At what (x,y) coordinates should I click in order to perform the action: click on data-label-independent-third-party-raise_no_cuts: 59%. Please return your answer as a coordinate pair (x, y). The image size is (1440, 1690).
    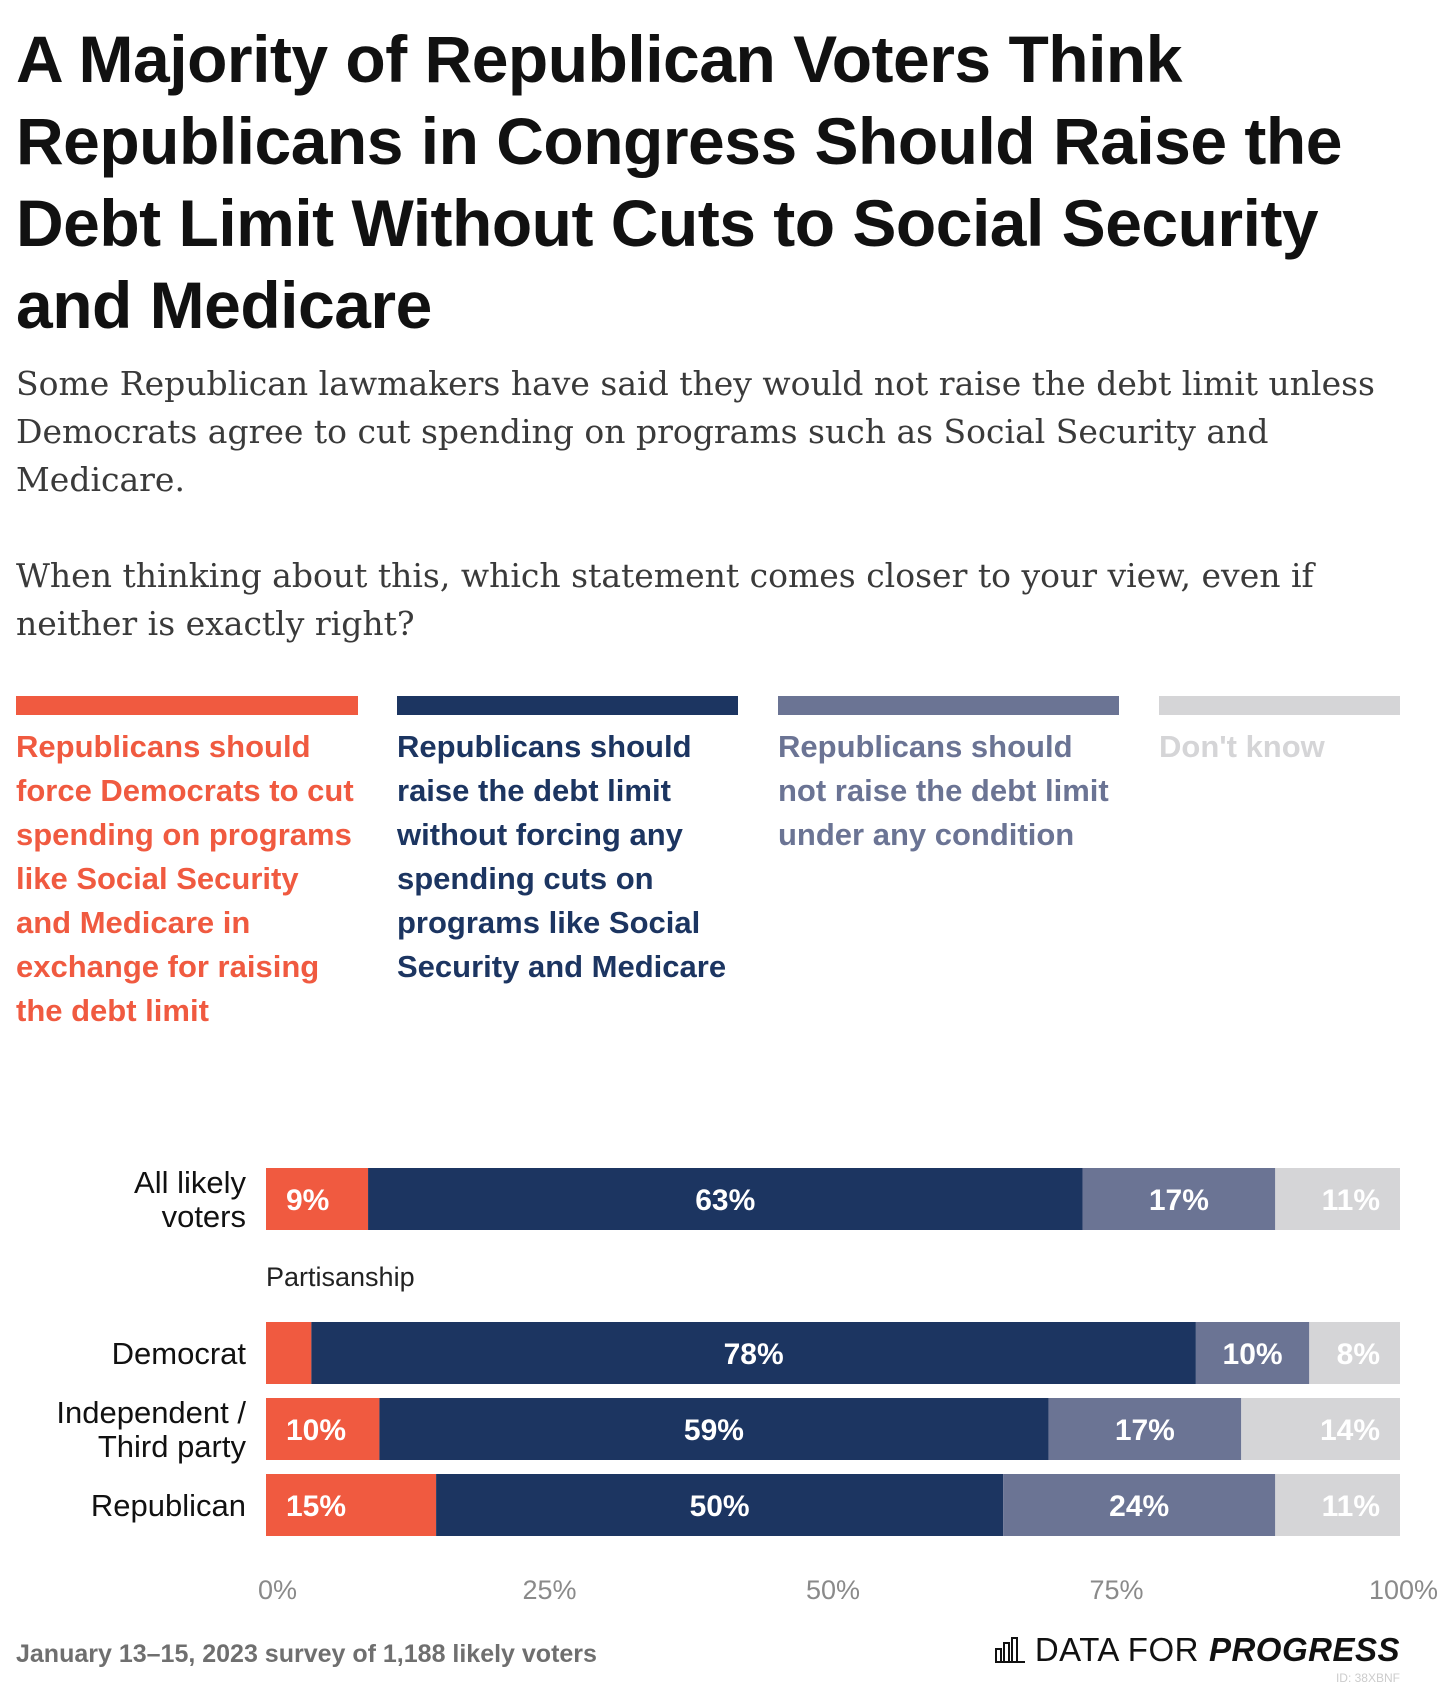
    Looking at the image, I should click on (714, 1430).